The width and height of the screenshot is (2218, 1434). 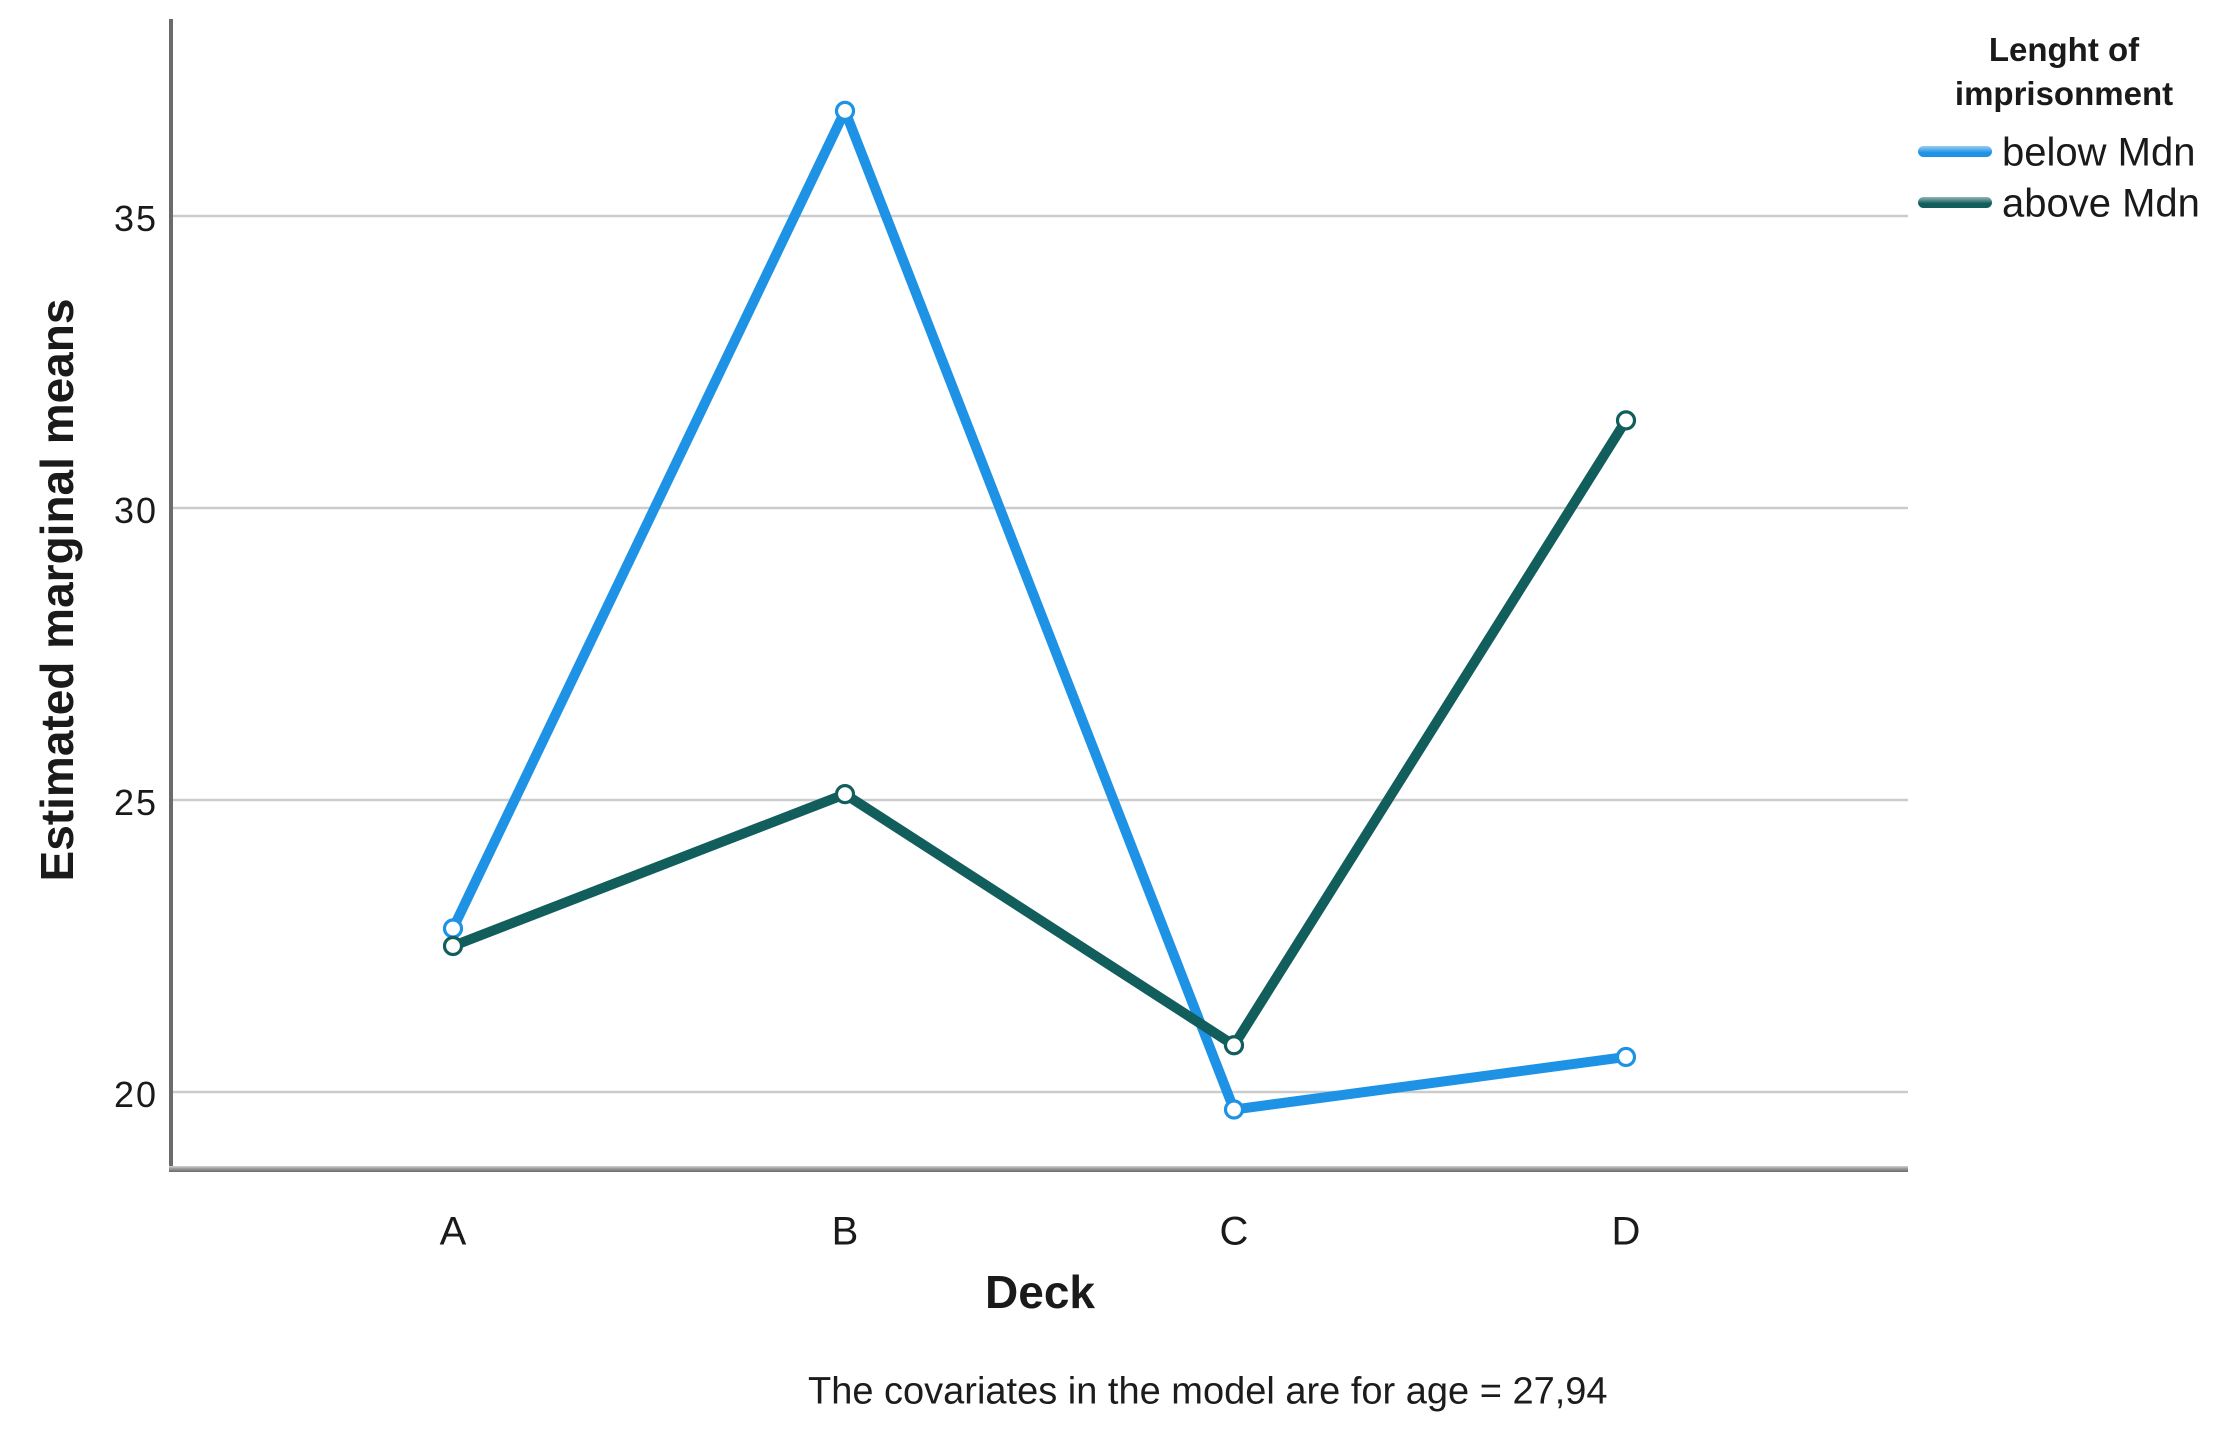 What do you see at coordinates (453, 1231) in the screenshot?
I see `x-tick-label: A` at bounding box center [453, 1231].